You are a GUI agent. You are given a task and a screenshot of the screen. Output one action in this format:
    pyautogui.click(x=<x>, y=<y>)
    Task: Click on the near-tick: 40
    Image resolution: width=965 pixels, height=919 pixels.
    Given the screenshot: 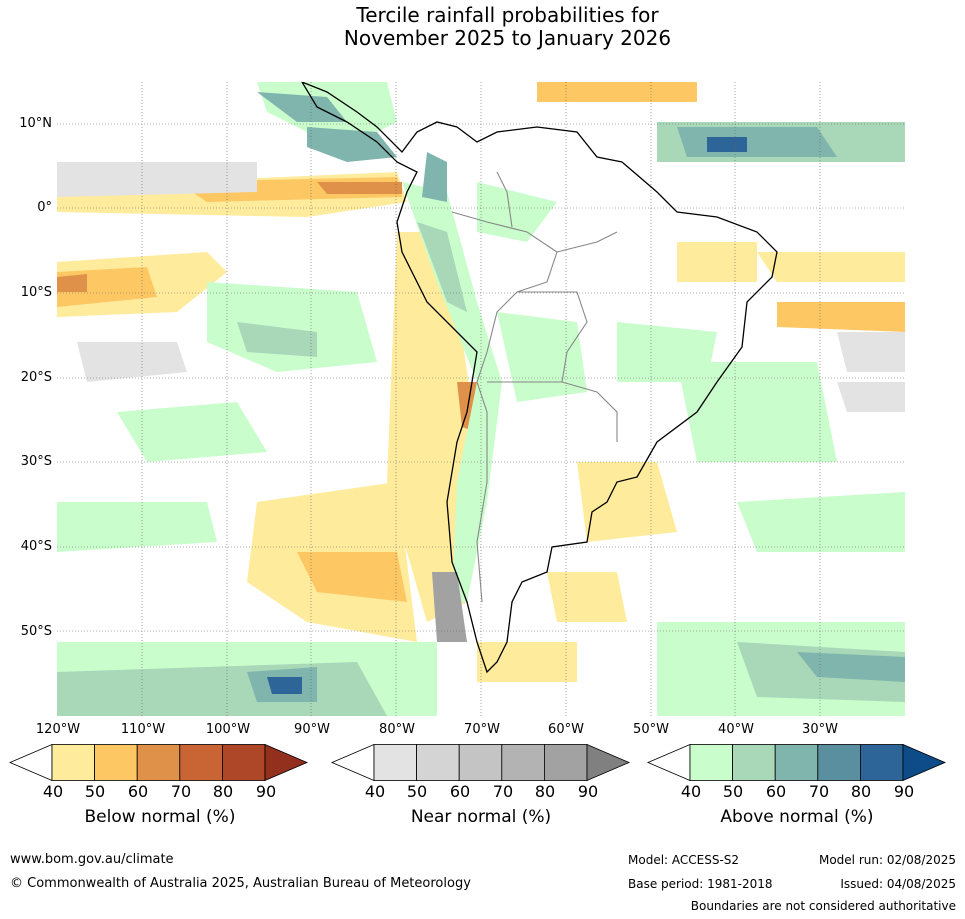 What is the action you would take?
    pyautogui.click(x=375, y=791)
    